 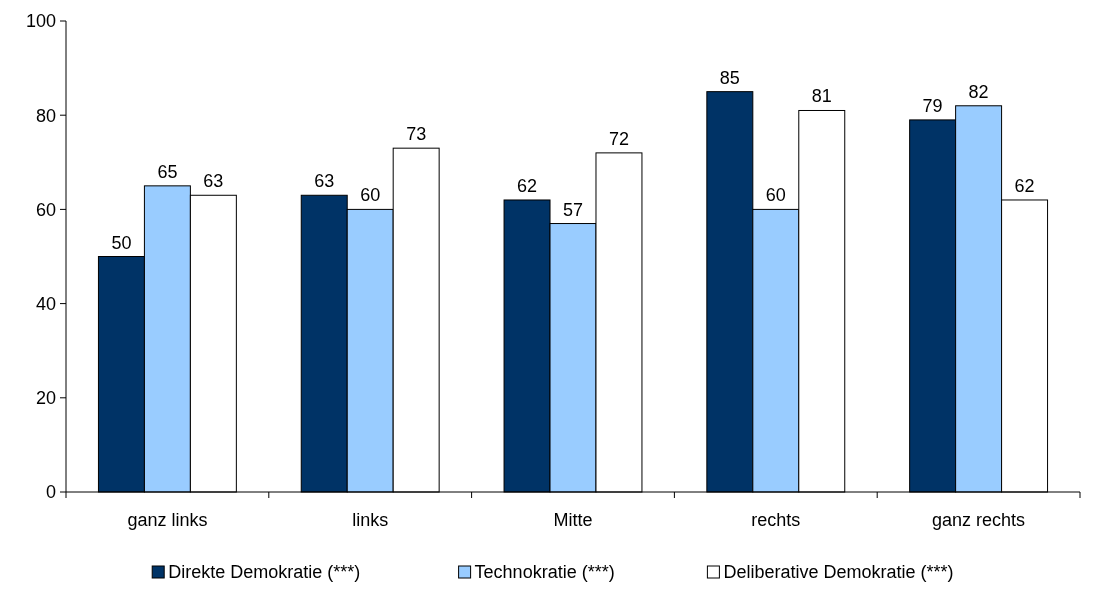 What do you see at coordinates (40, 21) in the screenshot?
I see `y-tick-label: 100` at bounding box center [40, 21].